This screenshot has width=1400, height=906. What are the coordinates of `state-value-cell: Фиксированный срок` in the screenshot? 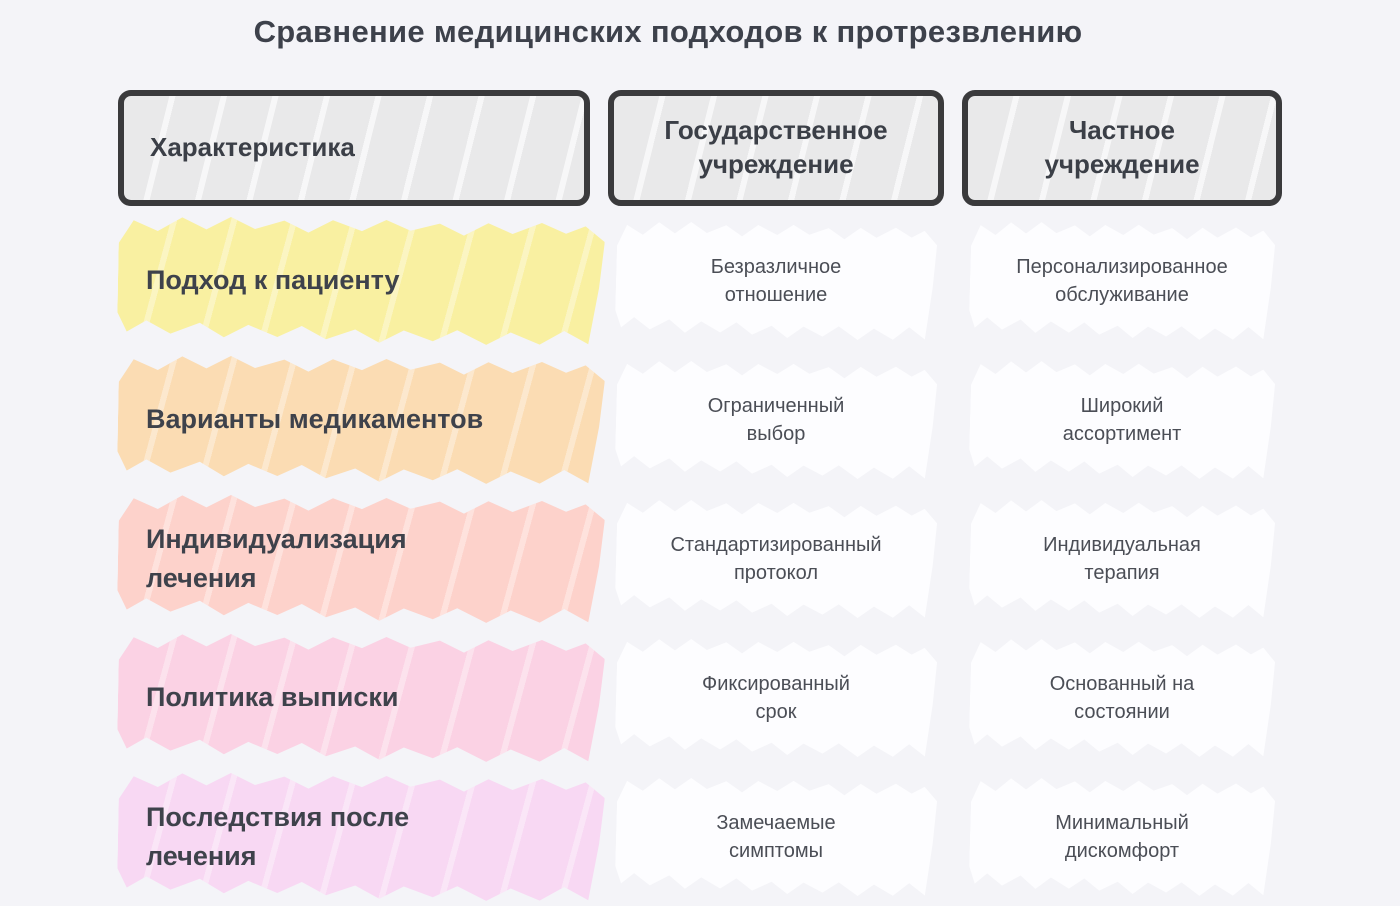 It's located at (776, 698).